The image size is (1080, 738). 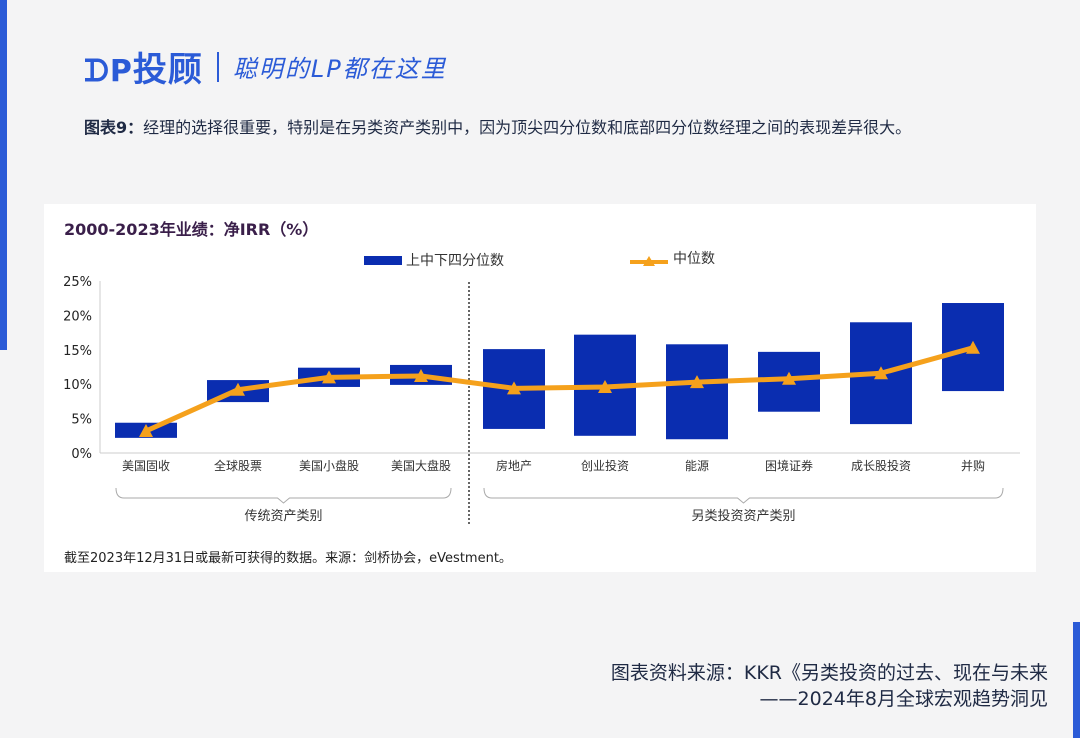 What do you see at coordinates (697, 466) in the screenshot?
I see `x-tick-label: 能源` at bounding box center [697, 466].